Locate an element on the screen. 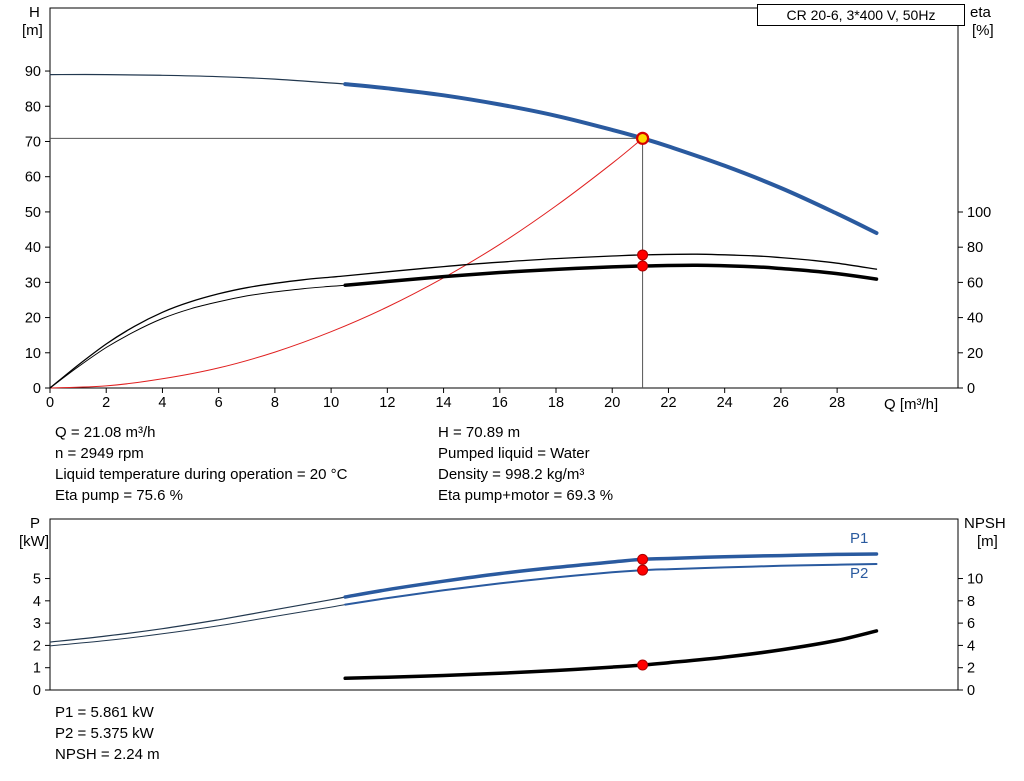 The height and width of the screenshot is (781, 1024). duty-point is located at coordinates (642, 138).